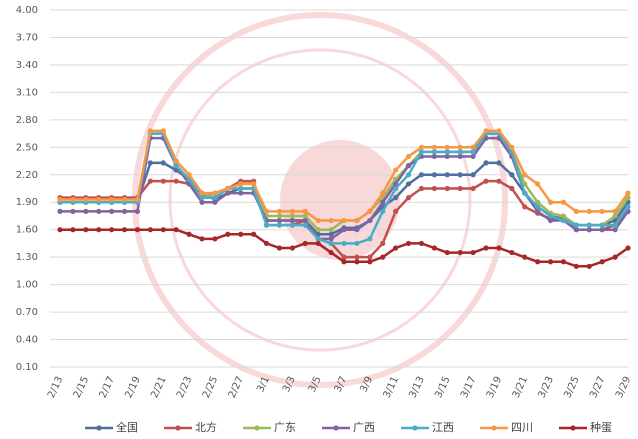 The image size is (638, 439). What do you see at coordinates (601, 427) in the screenshot?
I see `legend-label: 种蛋` at bounding box center [601, 427].